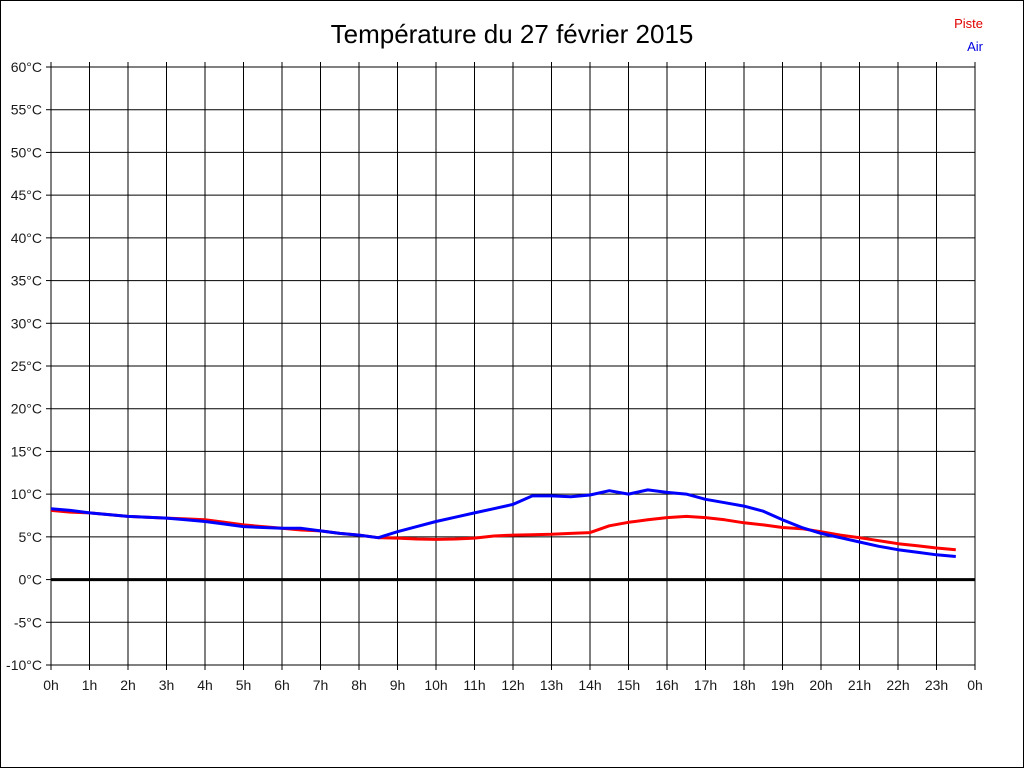 Image resolution: width=1024 pixels, height=768 pixels. Describe the element at coordinates (26, 67) in the screenshot. I see `y-tick-label: 60°C` at that location.